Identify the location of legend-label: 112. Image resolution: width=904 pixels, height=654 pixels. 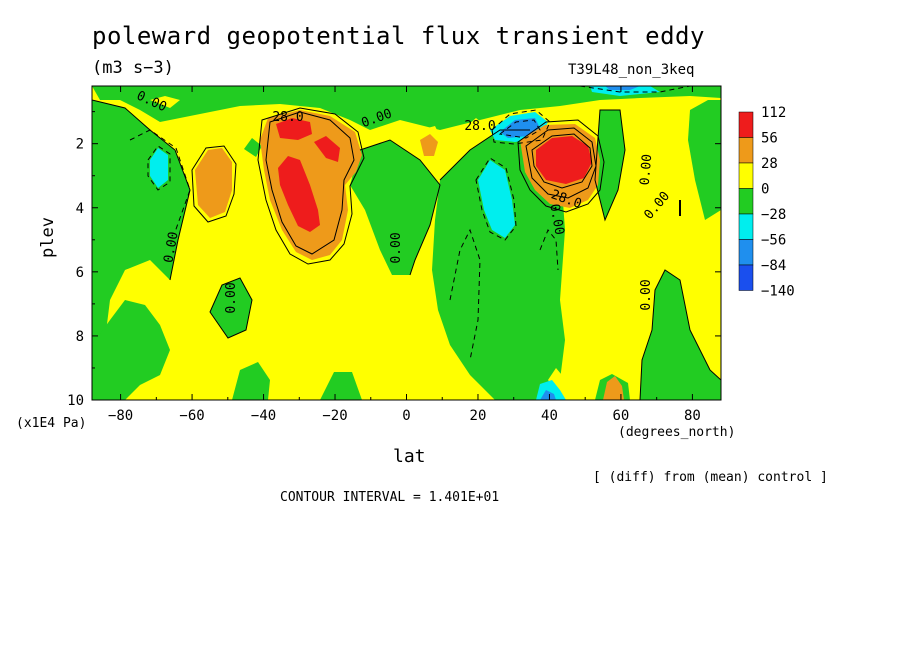
(773, 113).